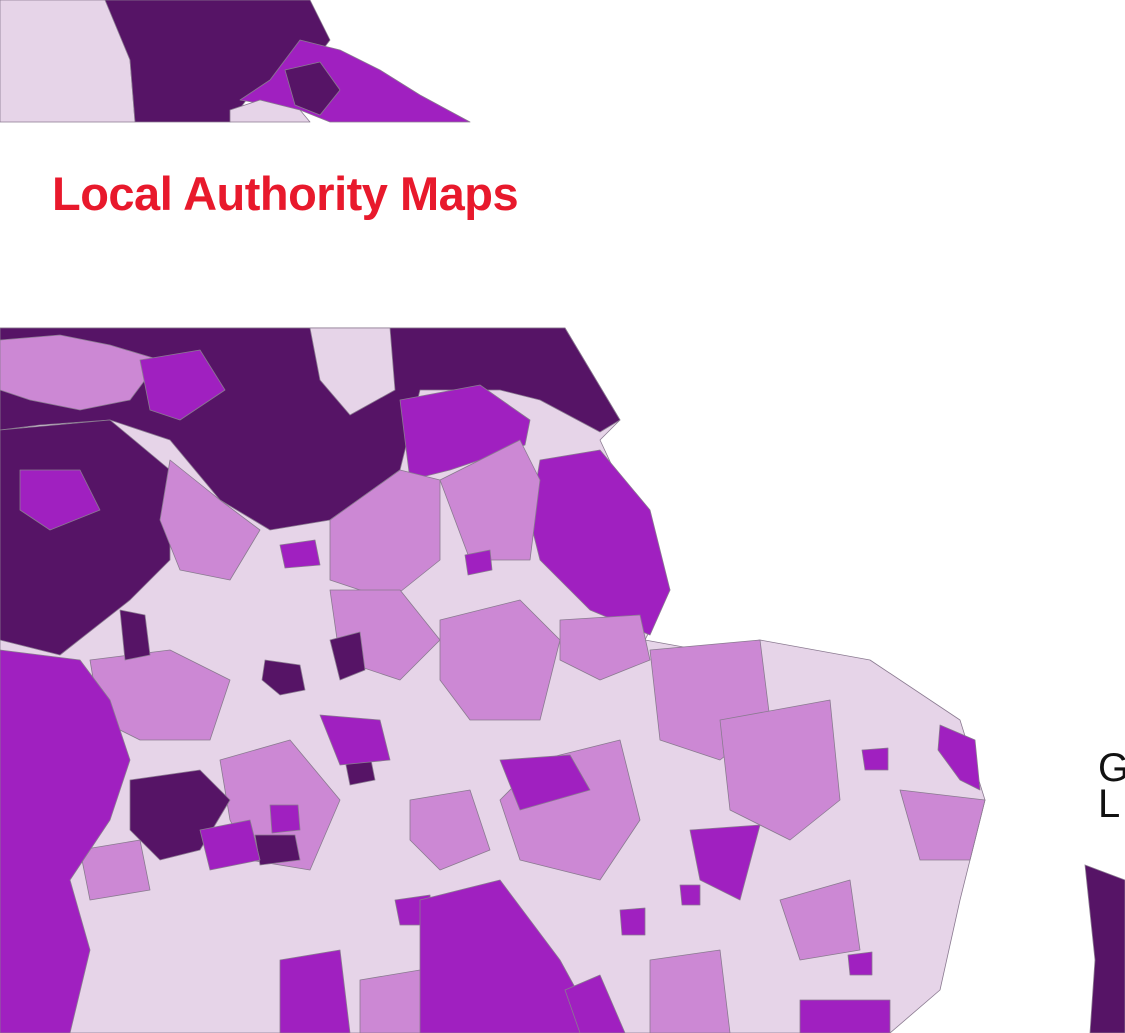 This screenshot has height=1033, width=1125. What do you see at coordinates (285, 193) in the screenshot?
I see `page-title: Local Authority Maps` at bounding box center [285, 193].